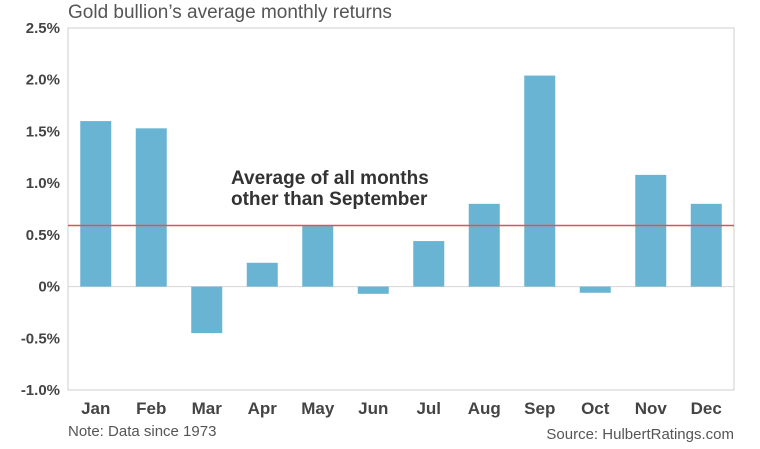 Image resolution: width=760 pixels, height=449 pixels. I want to click on y-tick-label: 0.5%, so click(43, 235).